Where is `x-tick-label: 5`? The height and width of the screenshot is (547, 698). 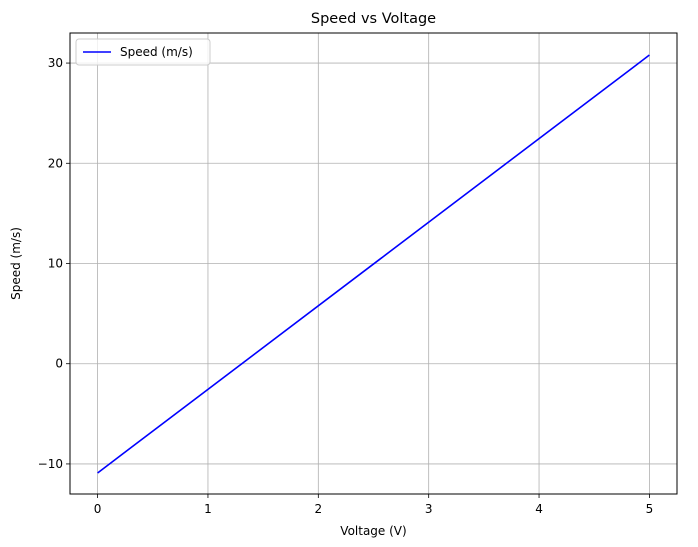 x-tick-label: 5 is located at coordinates (650, 509).